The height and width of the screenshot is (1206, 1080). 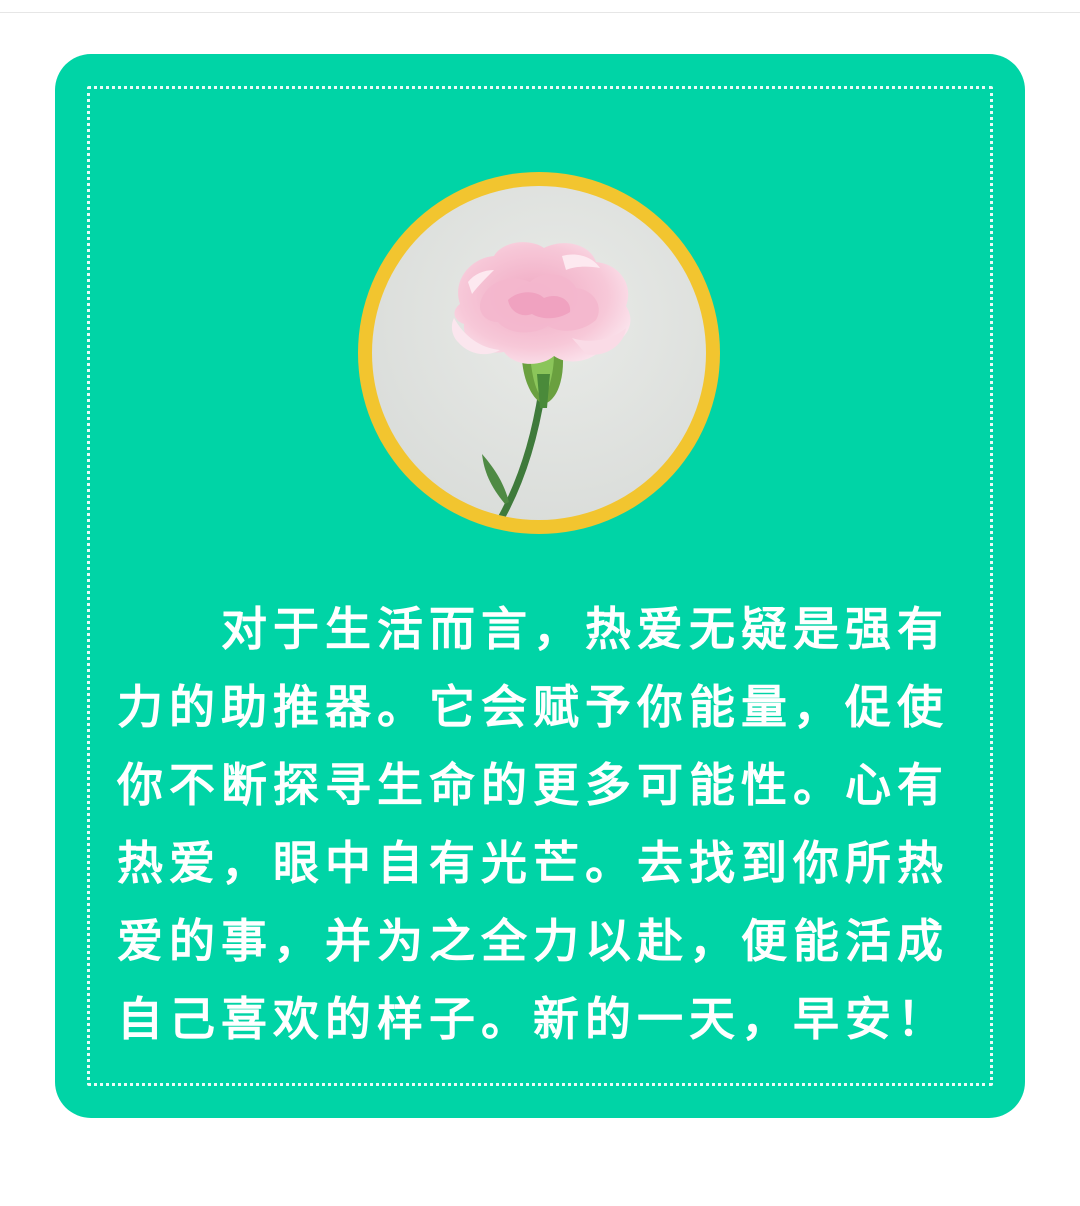 What do you see at coordinates (540, 12) in the screenshot?
I see `top-divider` at bounding box center [540, 12].